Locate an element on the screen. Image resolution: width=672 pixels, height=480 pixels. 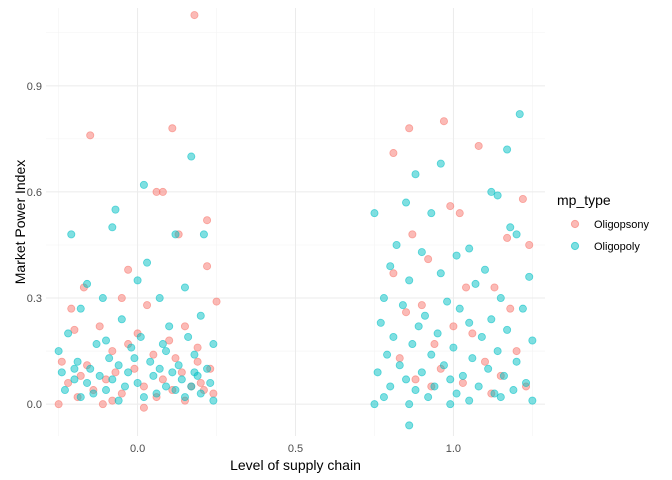
x-tick-labels: 0.0 0.5 1.0 is located at coordinates (295, 449).